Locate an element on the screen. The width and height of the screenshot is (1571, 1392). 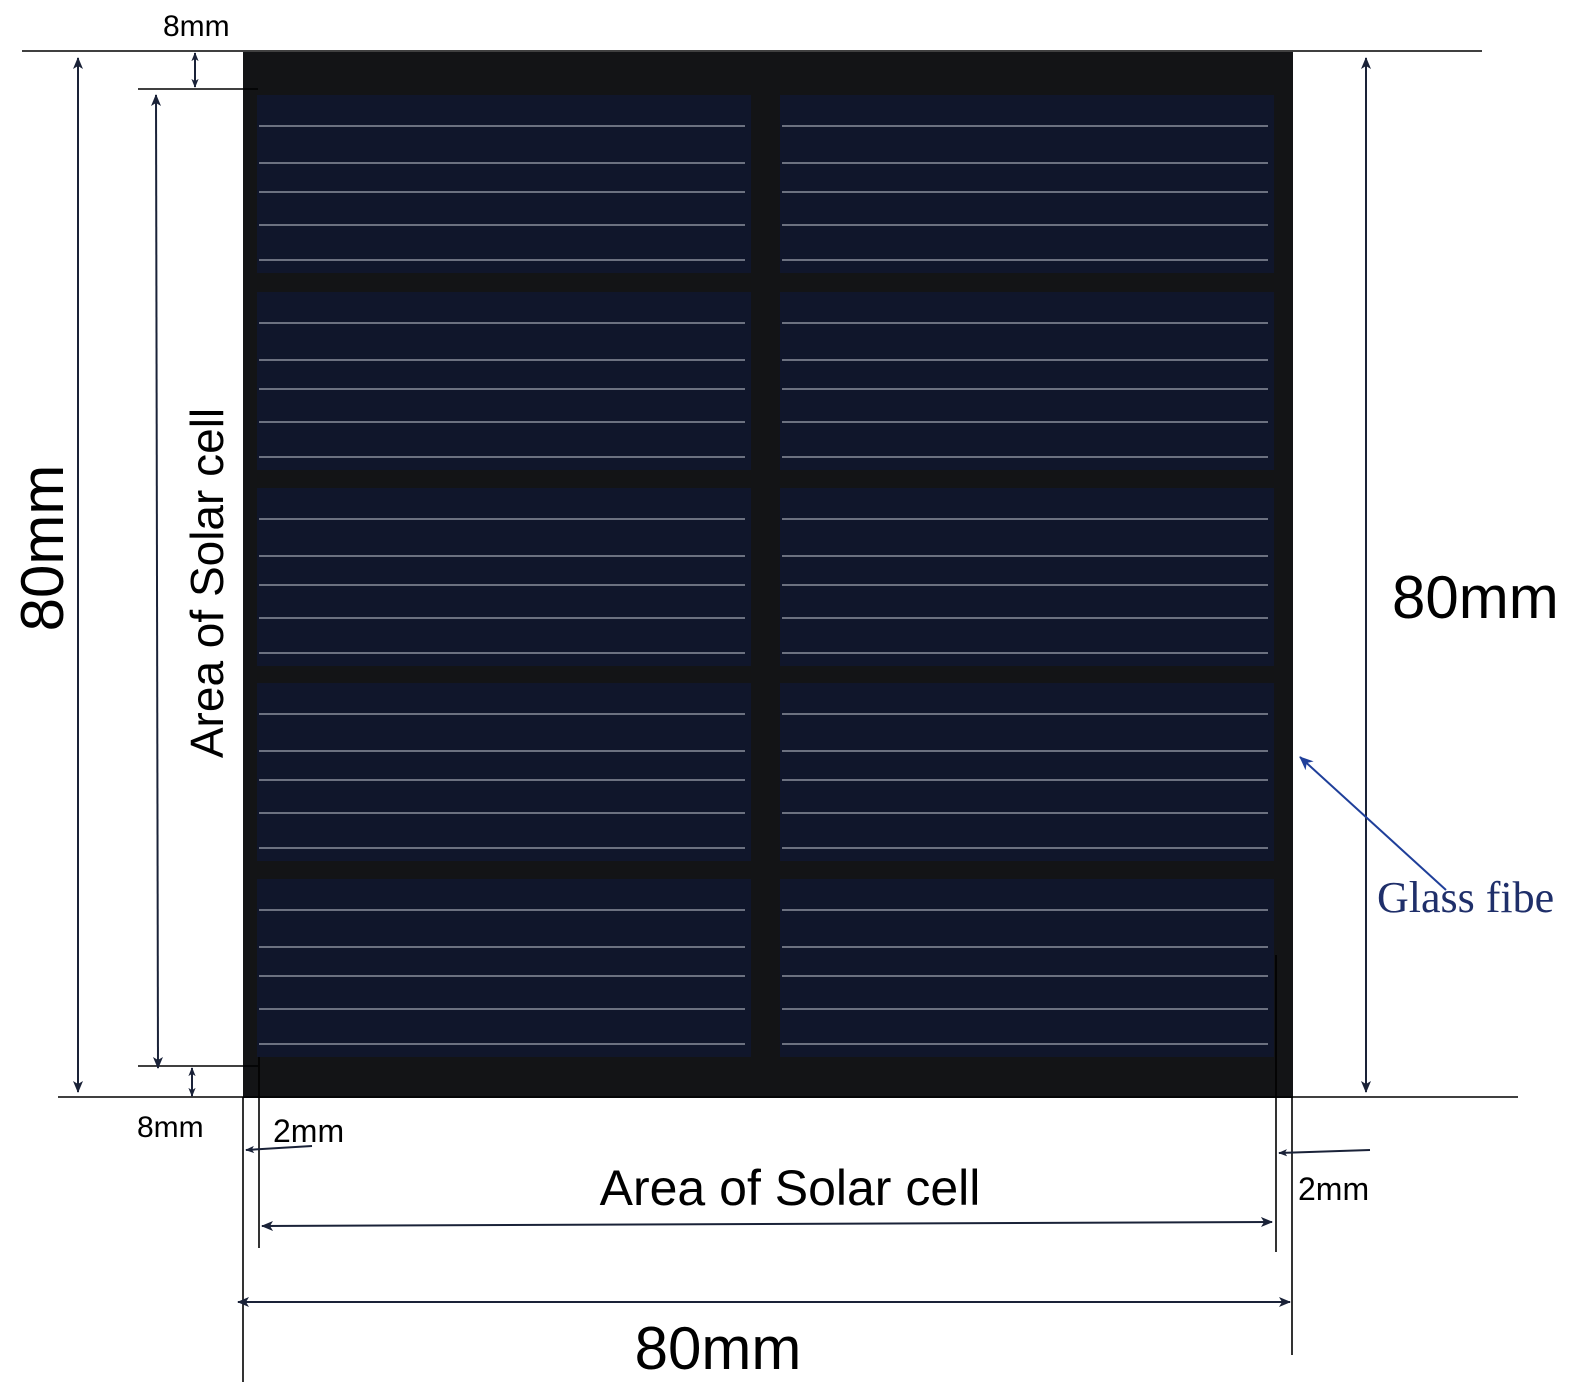
area-vertical-label: Area of Solar cell is located at coordinates (207, 583).